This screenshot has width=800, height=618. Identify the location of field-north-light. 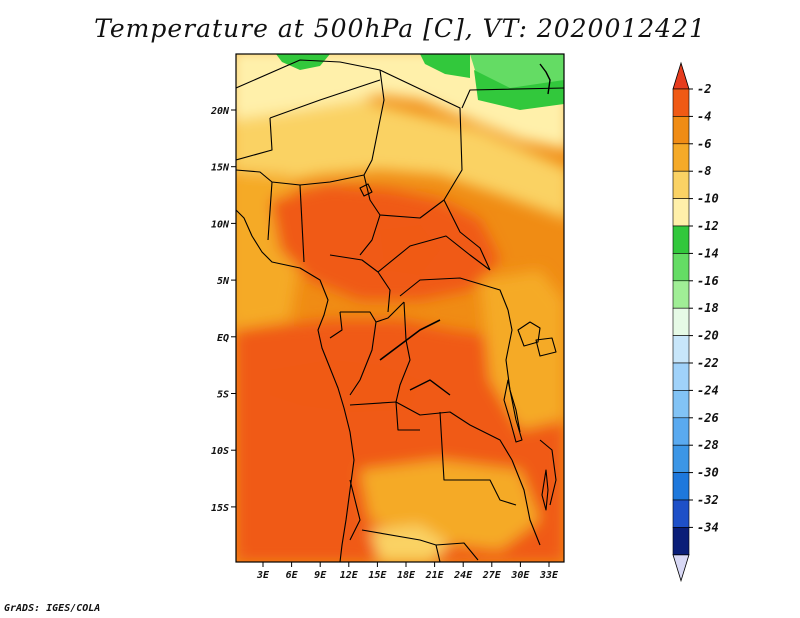
(400, 159).